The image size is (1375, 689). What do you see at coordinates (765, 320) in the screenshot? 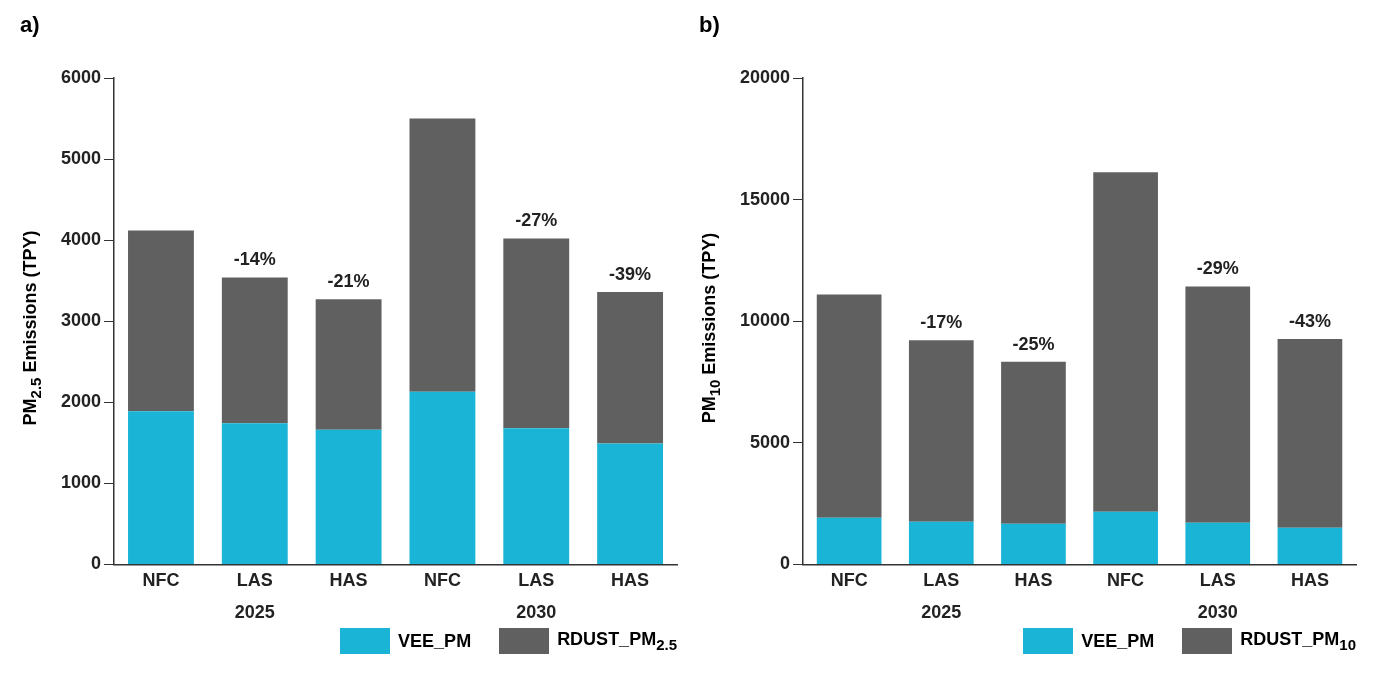
I see `y-tick-label: 10000` at bounding box center [765, 320].